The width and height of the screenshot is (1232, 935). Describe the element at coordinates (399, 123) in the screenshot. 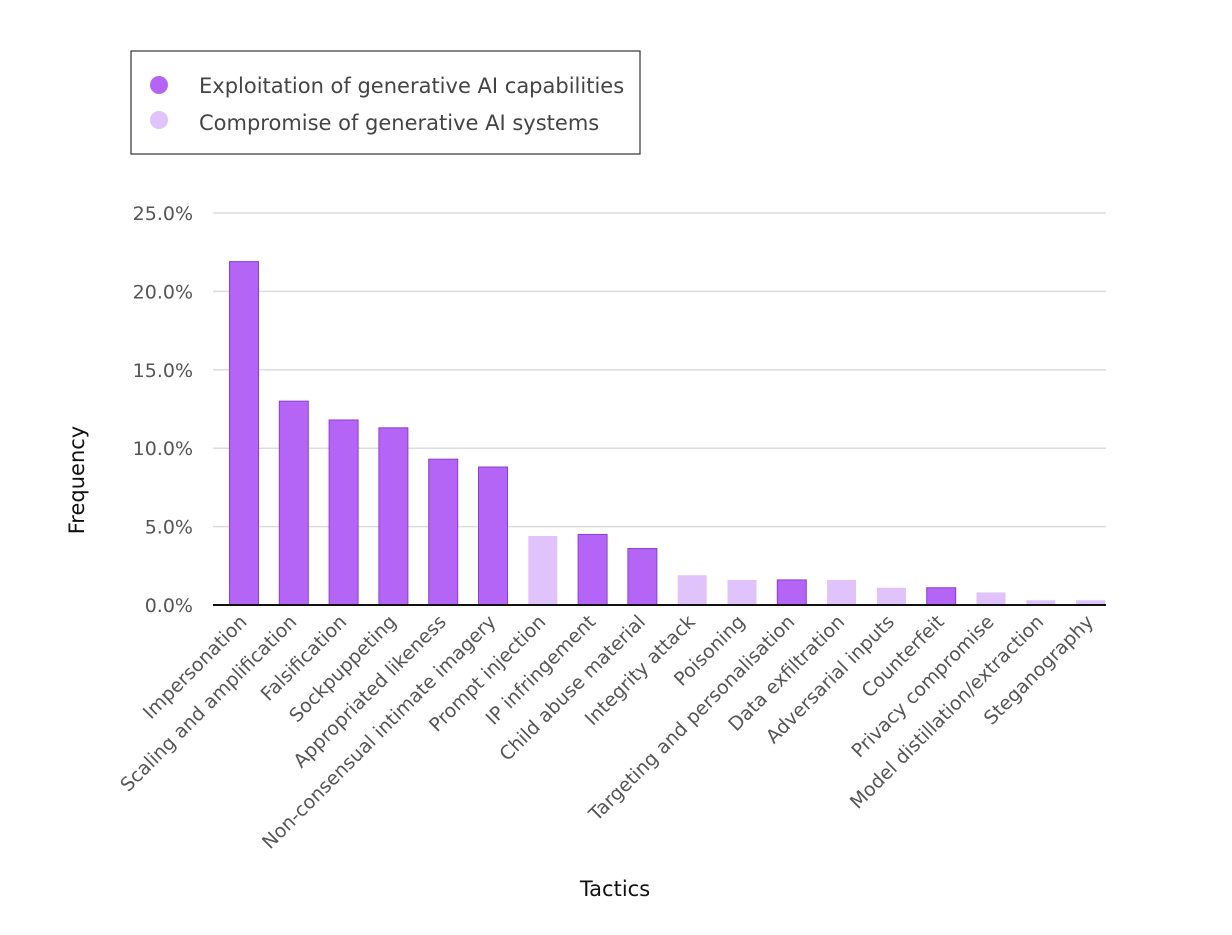

I see `legend-label-compromise: Compromise of generative AI systems` at that location.